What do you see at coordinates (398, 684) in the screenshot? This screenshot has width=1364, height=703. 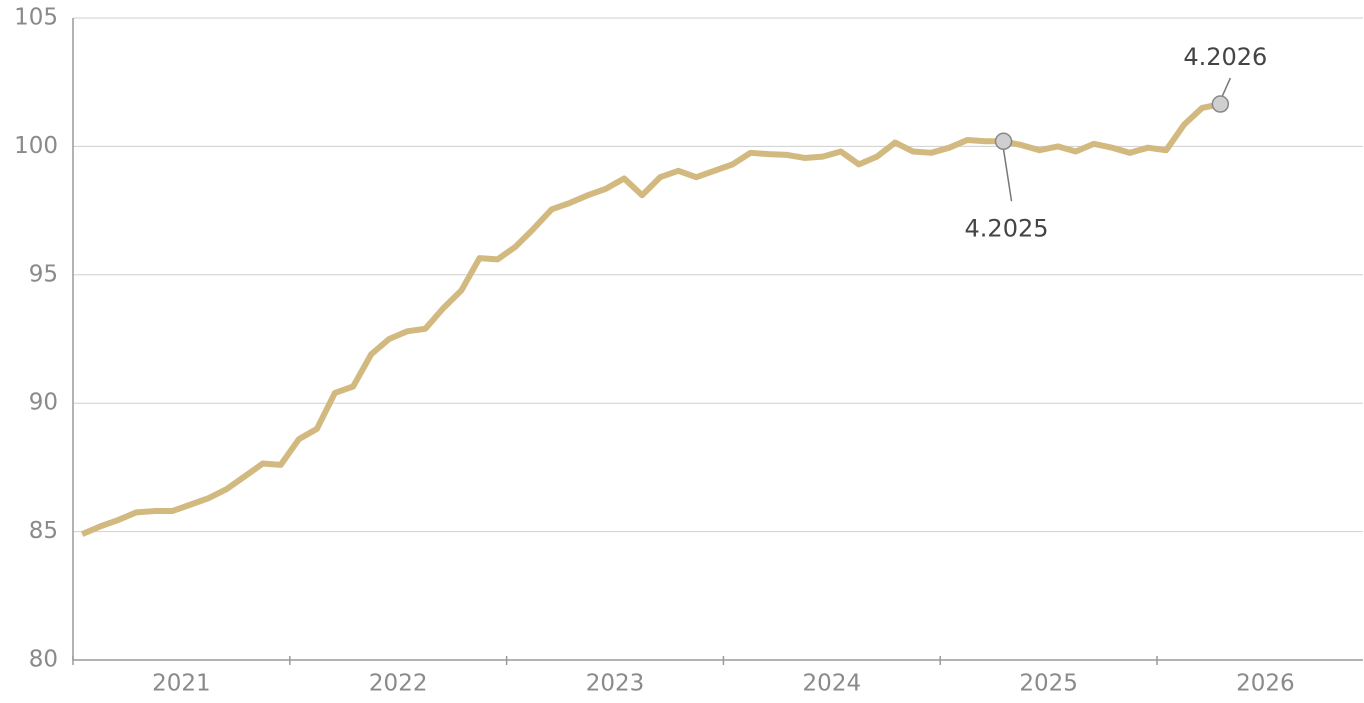 I see `x-tick-label: 2022` at bounding box center [398, 684].